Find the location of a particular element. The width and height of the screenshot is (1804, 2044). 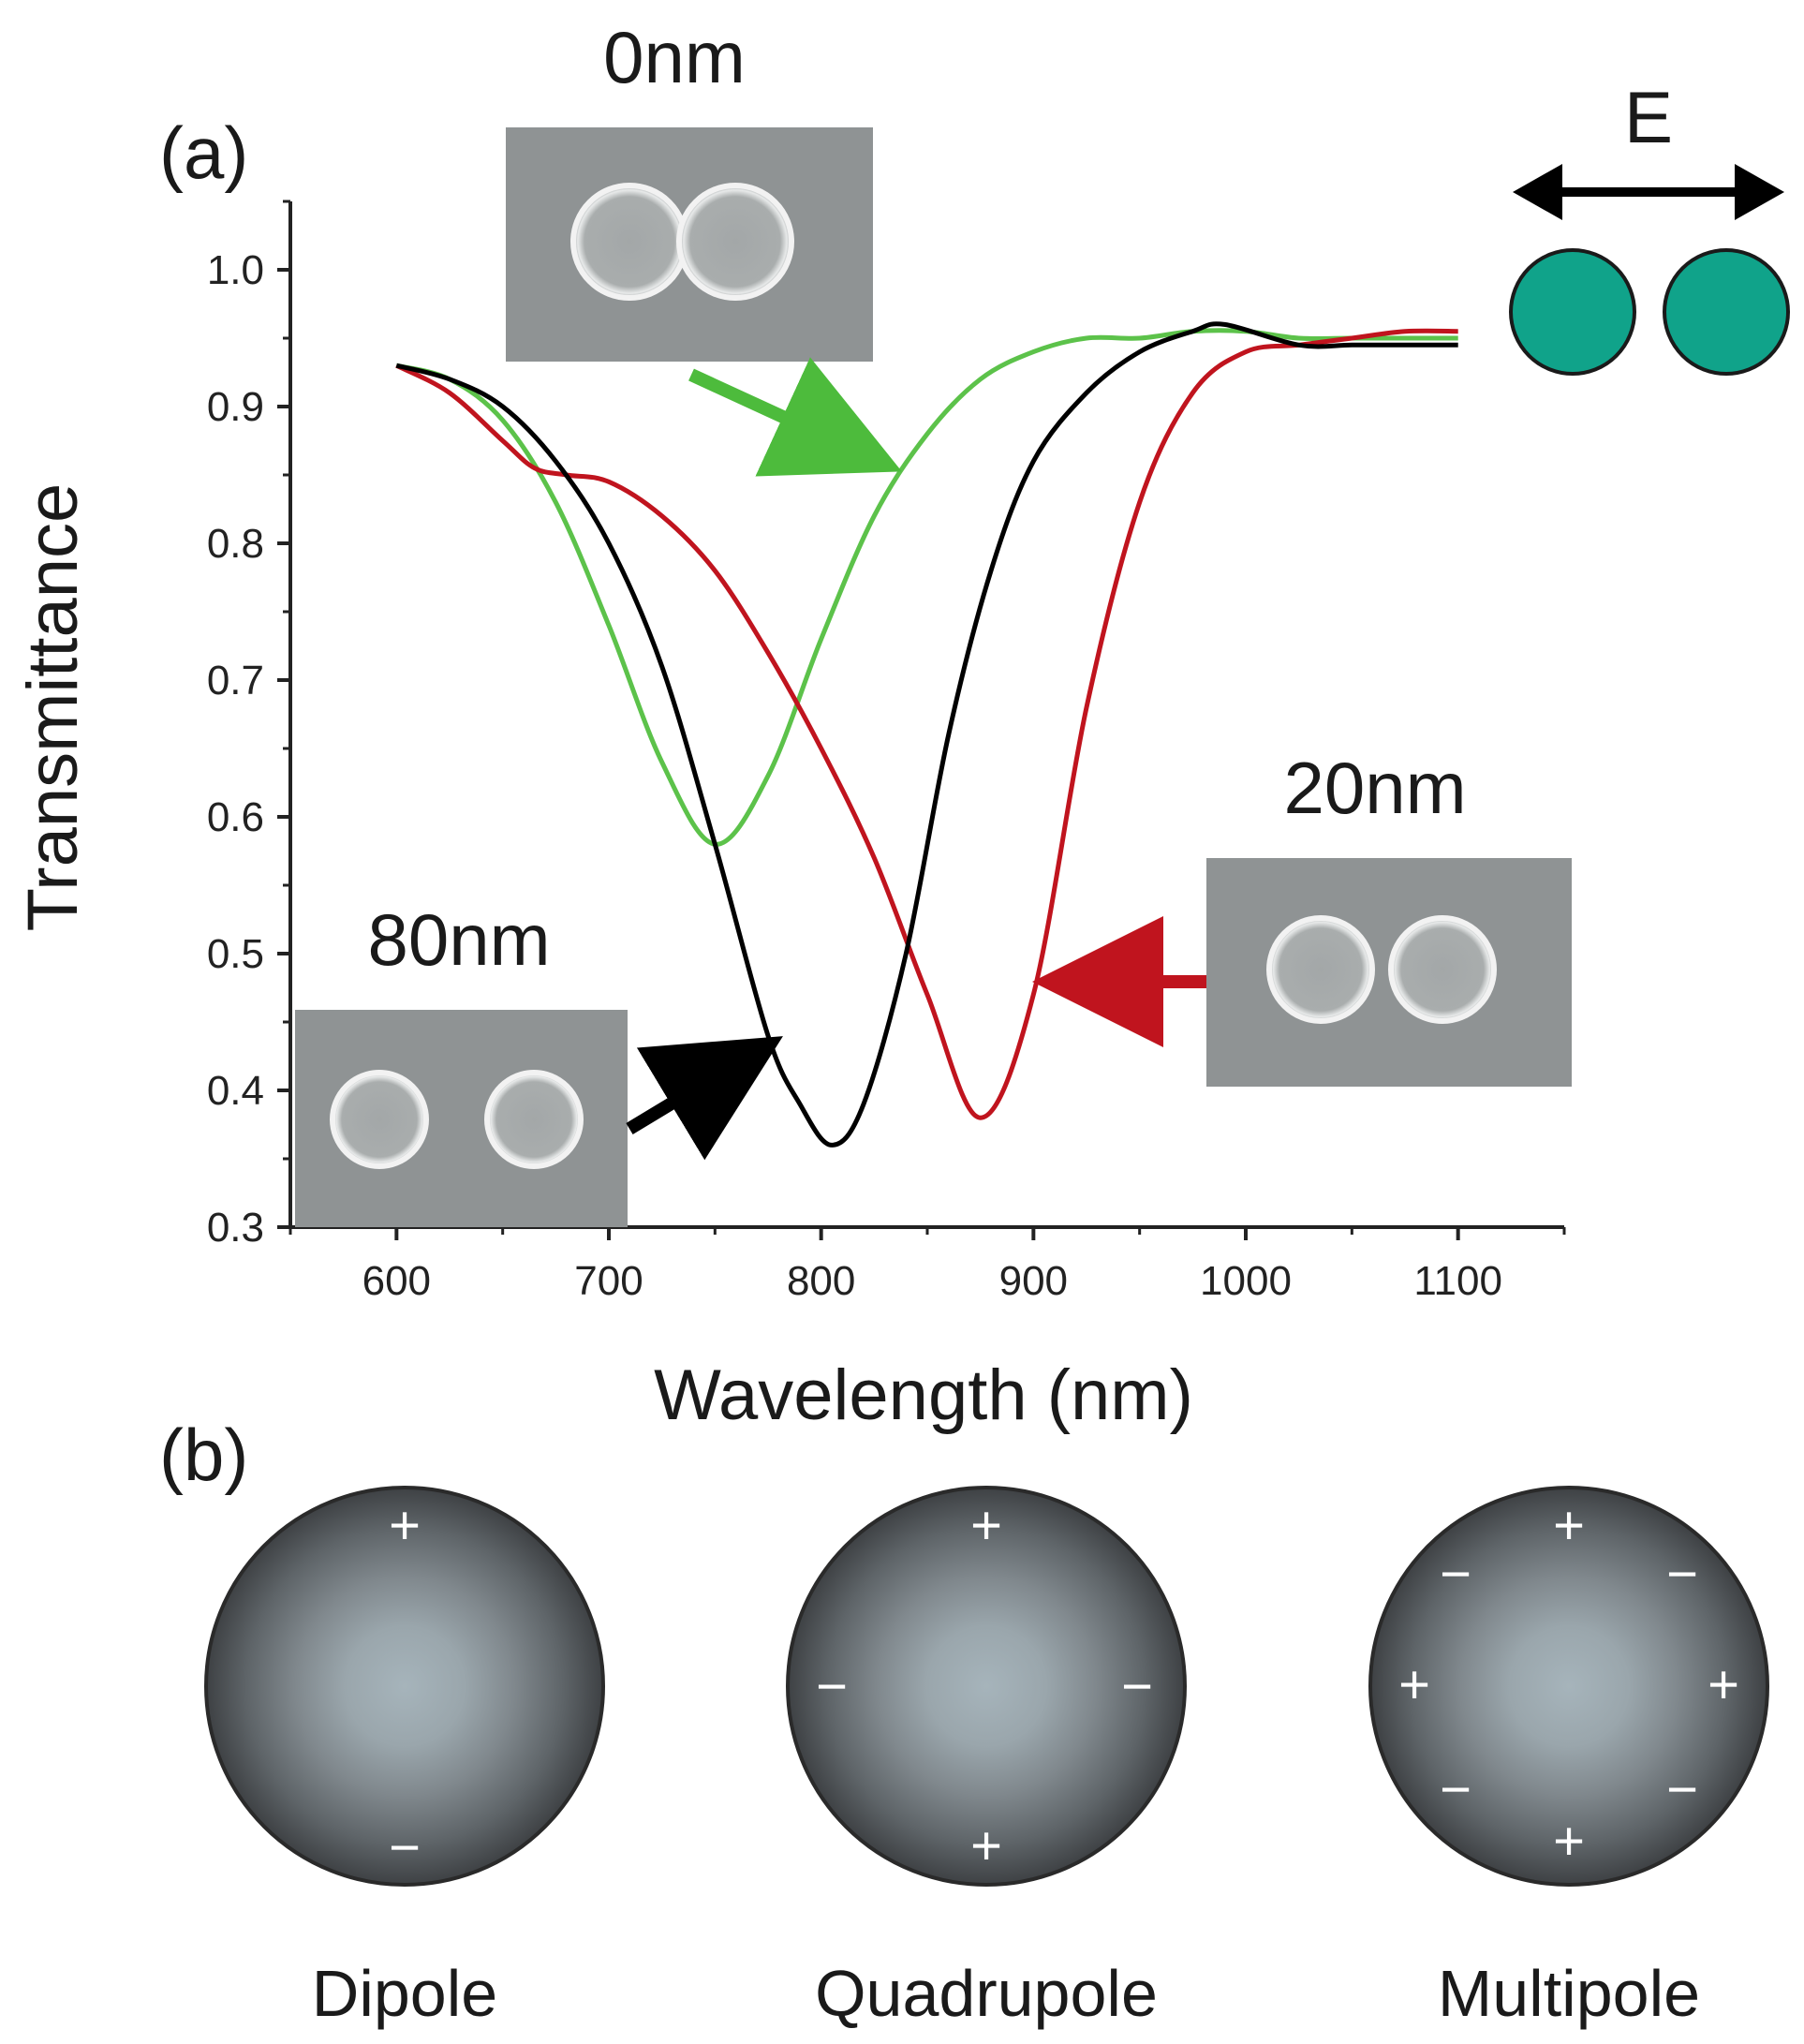

y-axis-title: Transmittance is located at coordinates (53, 708).